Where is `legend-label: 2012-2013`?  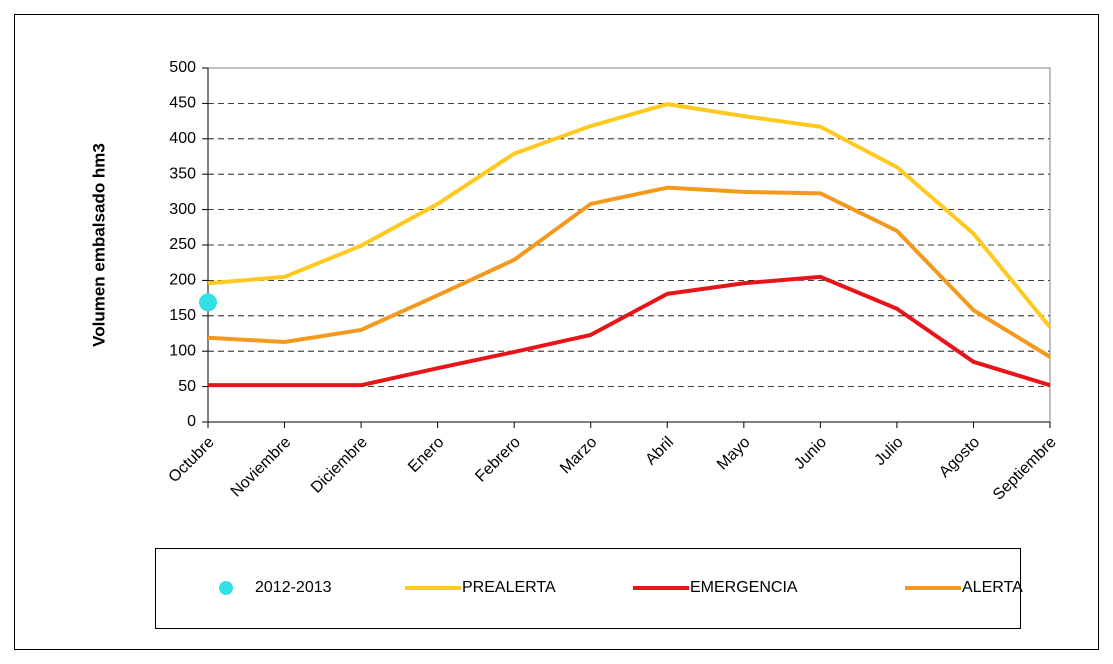
legend-label: 2012-2013 is located at coordinates (293, 587).